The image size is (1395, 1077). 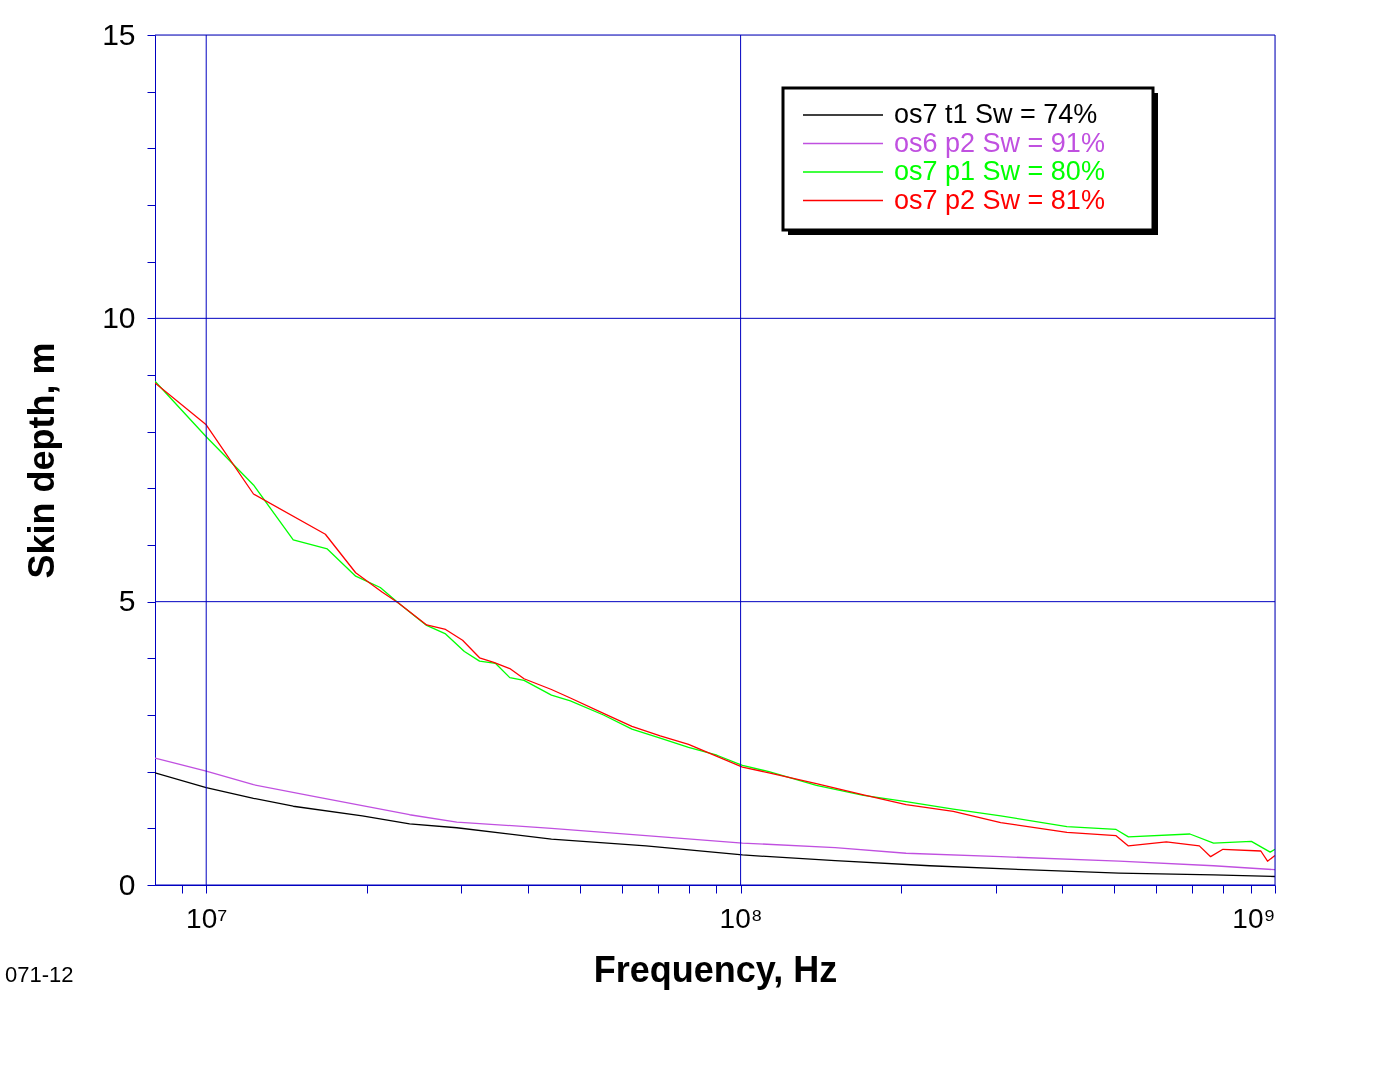 I want to click on y-tick-label: 10, so click(x=119, y=317).